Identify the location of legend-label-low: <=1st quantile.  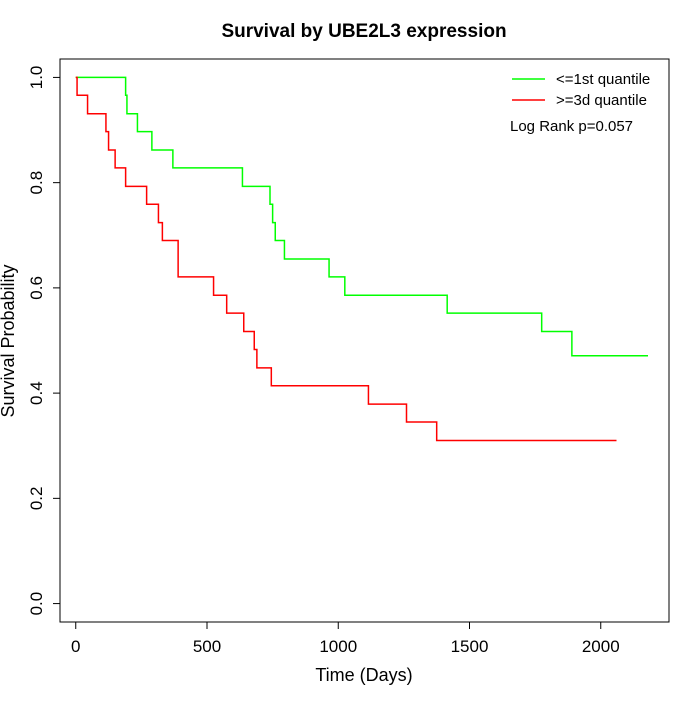
(603, 79).